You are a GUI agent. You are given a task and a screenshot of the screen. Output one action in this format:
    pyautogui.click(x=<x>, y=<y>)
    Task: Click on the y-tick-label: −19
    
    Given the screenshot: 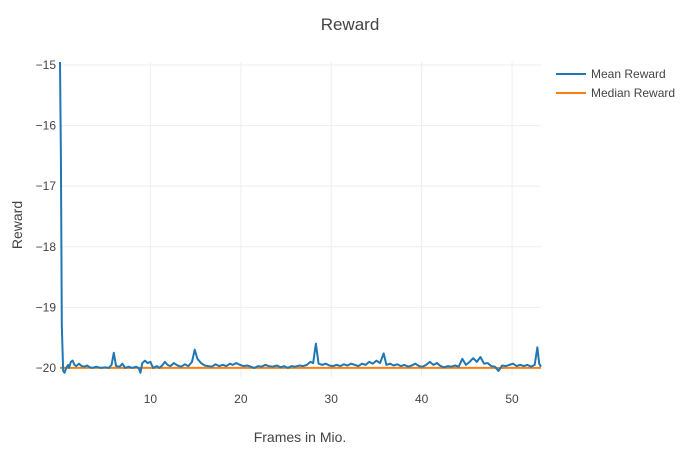 What is the action you would take?
    pyautogui.click(x=46, y=307)
    